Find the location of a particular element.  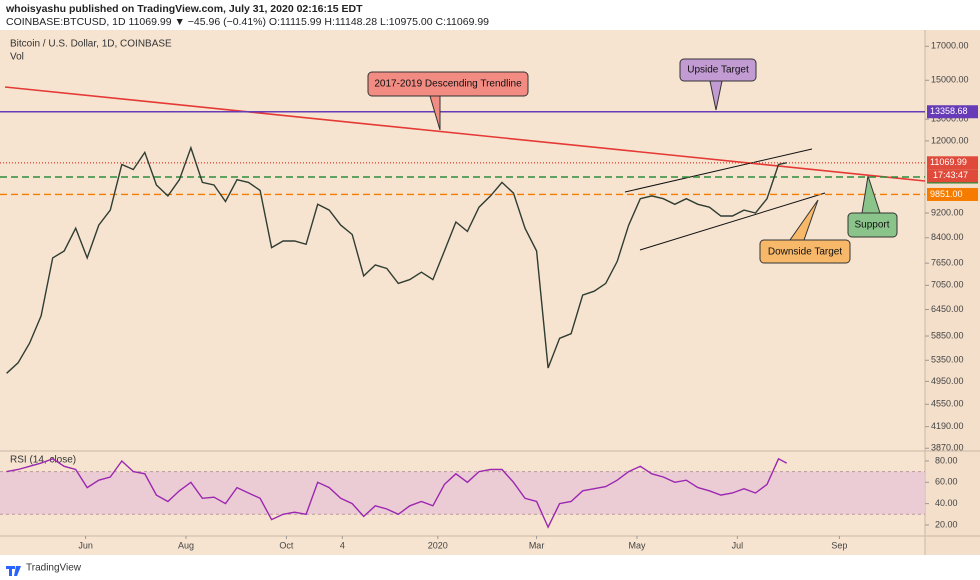

callout-text: Upside Target is located at coordinates (718, 70).